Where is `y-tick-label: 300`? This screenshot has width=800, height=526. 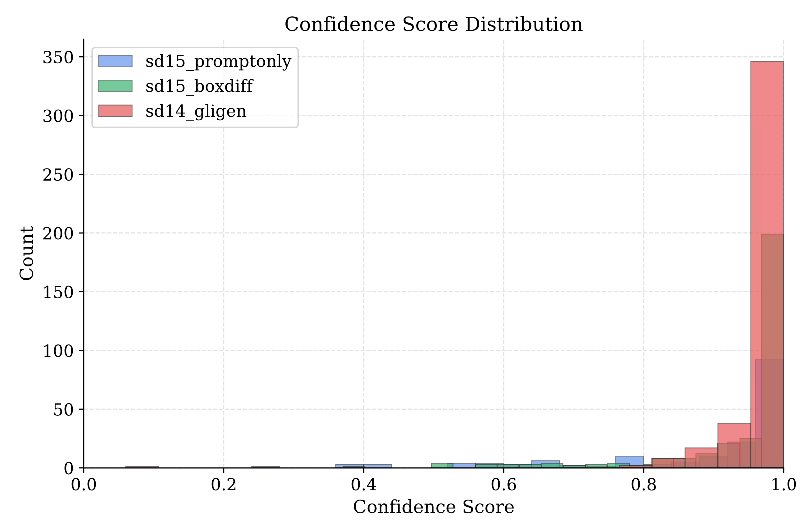 y-tick-label: 300 is located at coordinates (59, 116).